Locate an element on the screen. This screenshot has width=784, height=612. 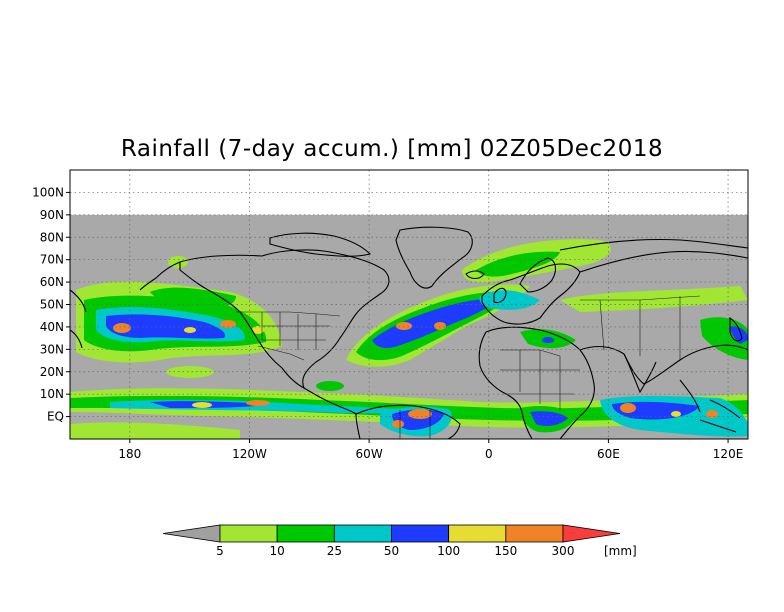
coast-iceland is located at coordinates (475, 275).